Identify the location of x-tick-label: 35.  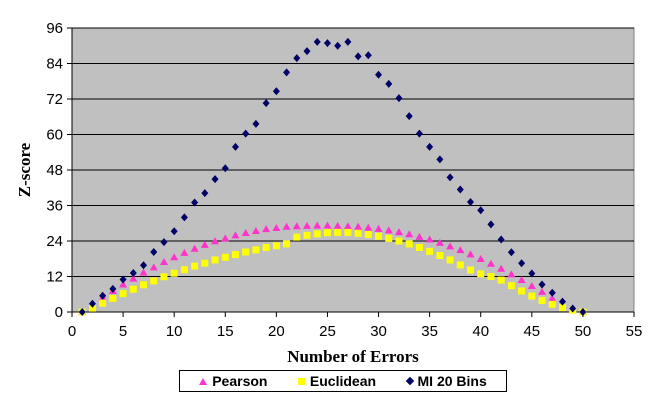
(429, 331).